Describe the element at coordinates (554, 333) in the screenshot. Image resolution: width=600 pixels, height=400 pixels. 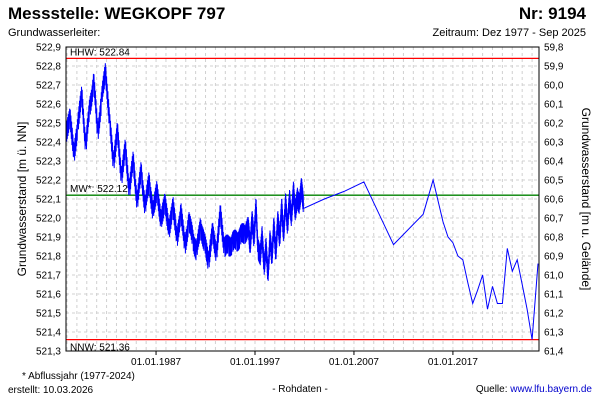
I see `y-tick-right: 61,3` at that location.